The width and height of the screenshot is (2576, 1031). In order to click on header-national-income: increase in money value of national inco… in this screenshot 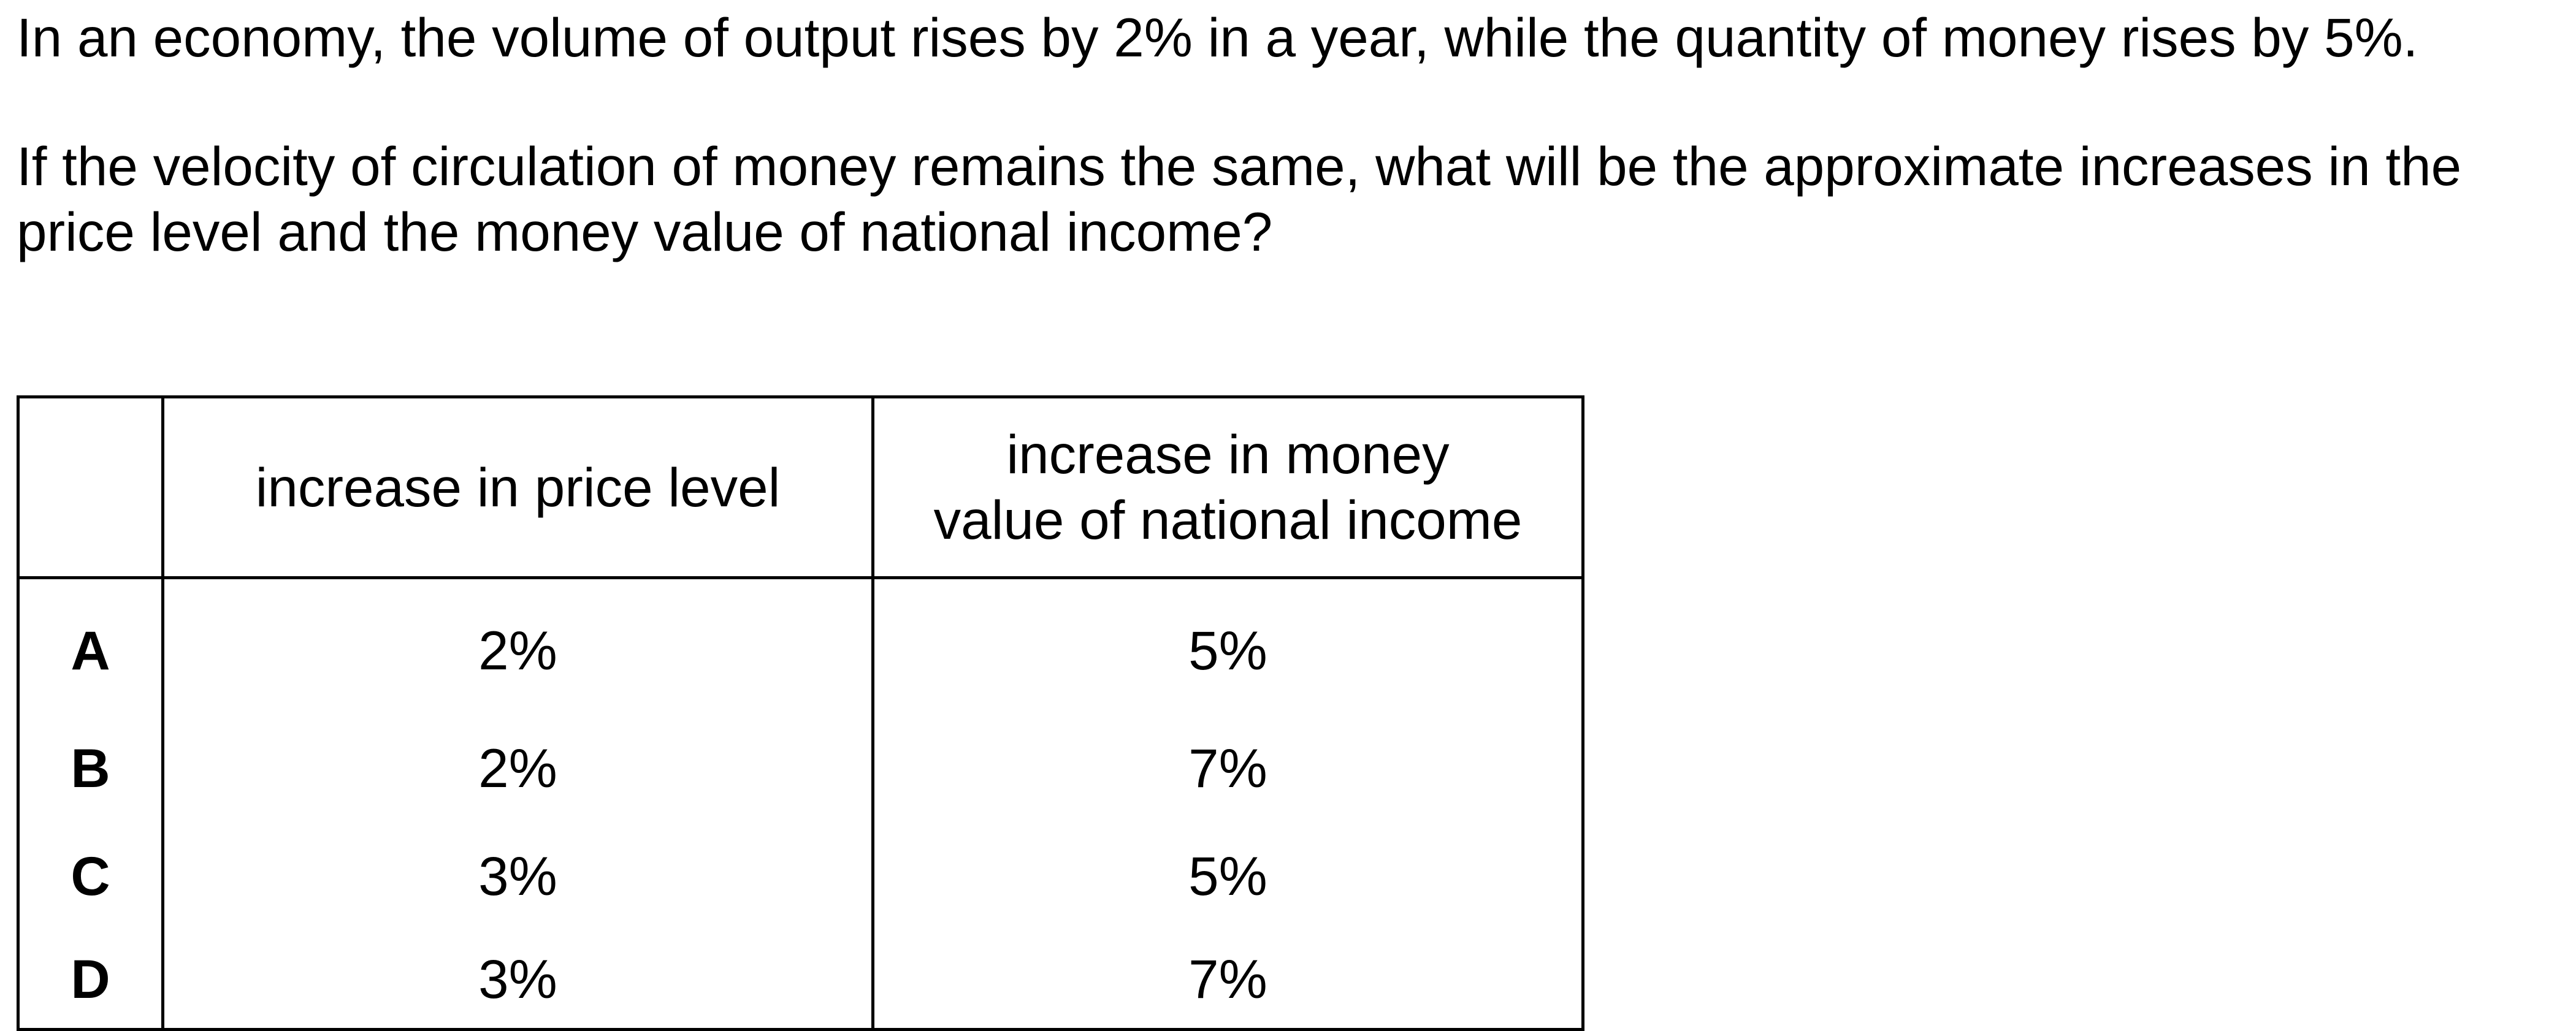, I will do `click(1227, 487)`.